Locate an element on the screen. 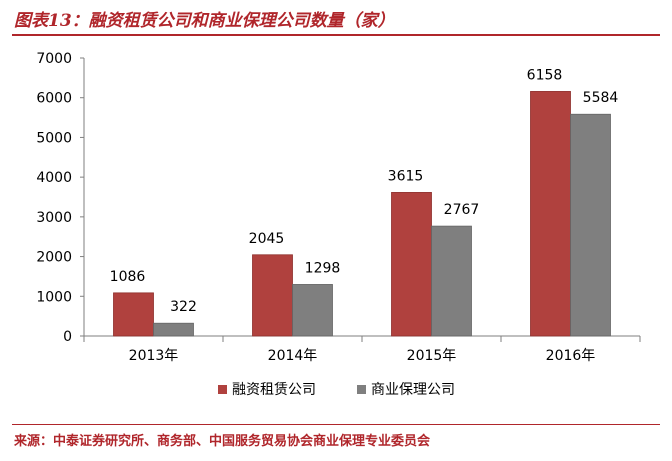 The height and width of the screenshot is (461, 672). y-tick-label: 6000 is located at coordinates (54, 99).